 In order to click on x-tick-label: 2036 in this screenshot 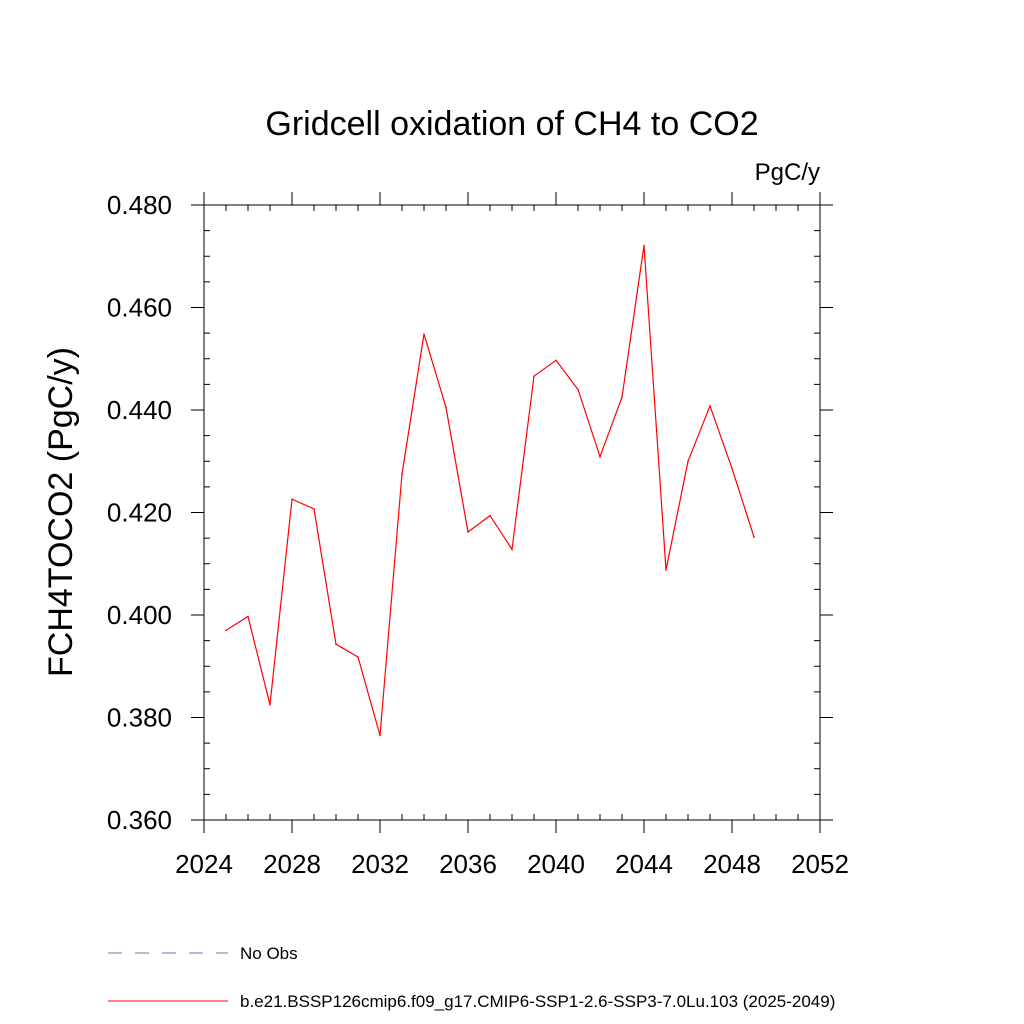, I will do `click(468, 864)`.